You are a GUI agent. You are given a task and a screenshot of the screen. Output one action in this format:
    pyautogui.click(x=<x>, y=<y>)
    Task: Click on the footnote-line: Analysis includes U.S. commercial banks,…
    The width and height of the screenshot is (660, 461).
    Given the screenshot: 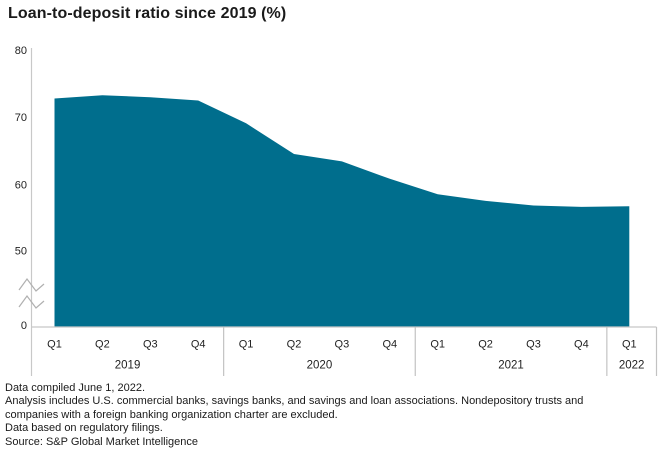 What is the action you would take?
    pyautogui.click(x=294, y=401)
    